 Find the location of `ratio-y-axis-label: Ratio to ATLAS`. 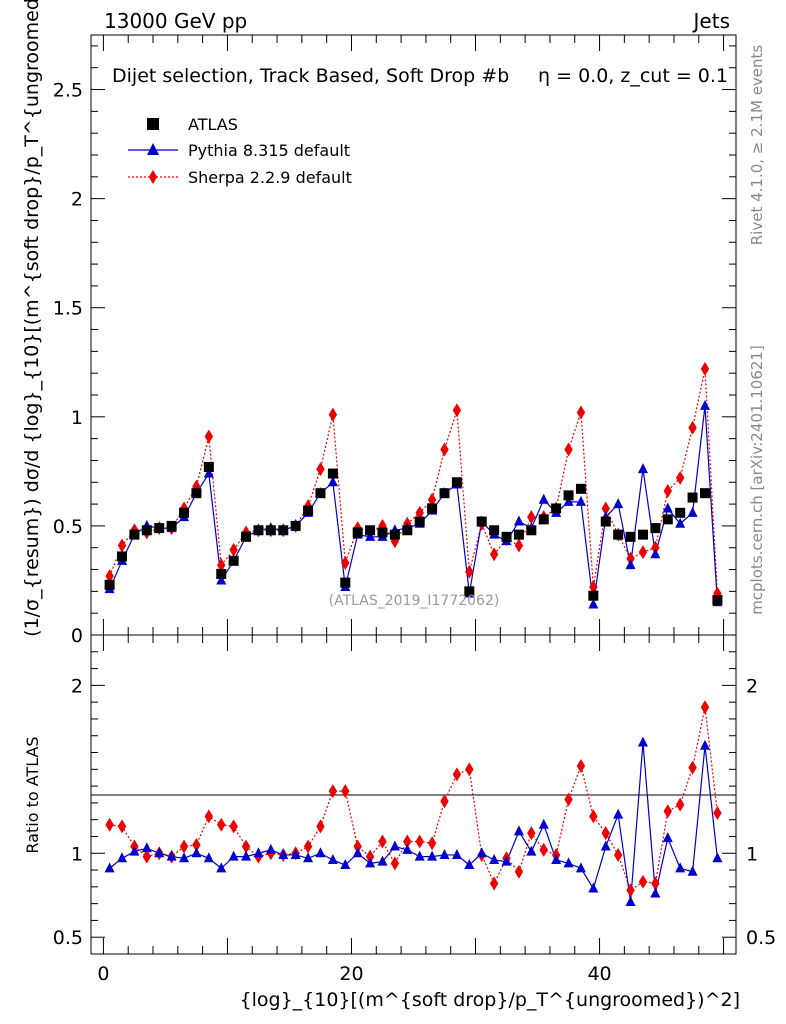

ratio-y-axis-label: Ratio to ATLAS is located at coordinates (32, 794).